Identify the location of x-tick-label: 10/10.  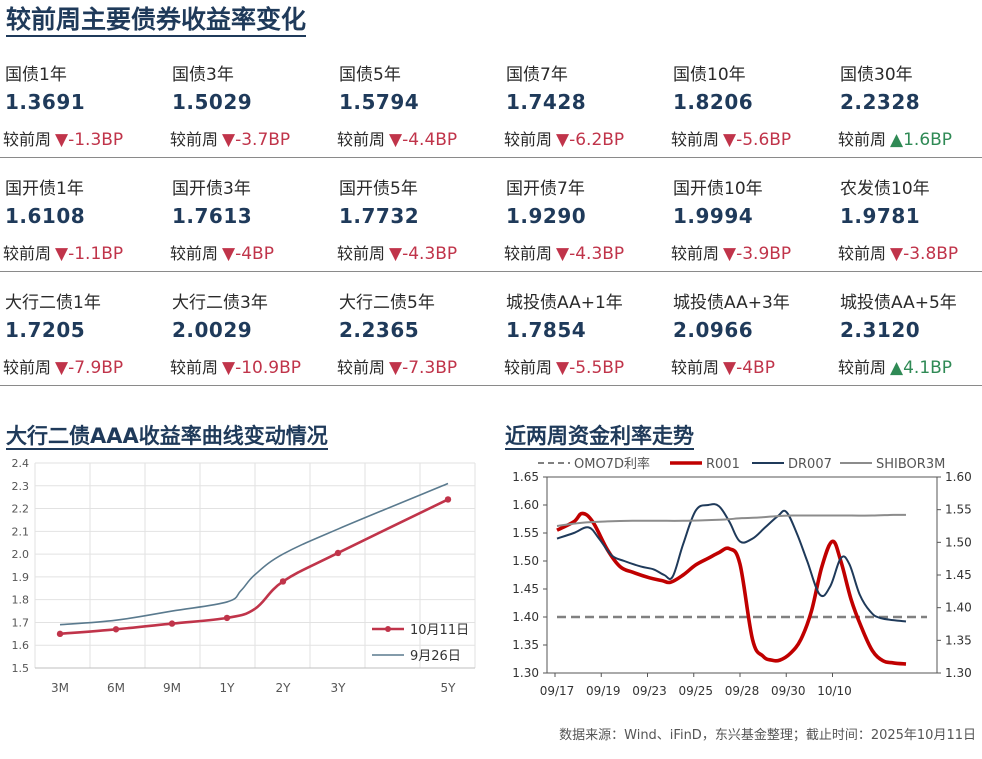
(834, 691).